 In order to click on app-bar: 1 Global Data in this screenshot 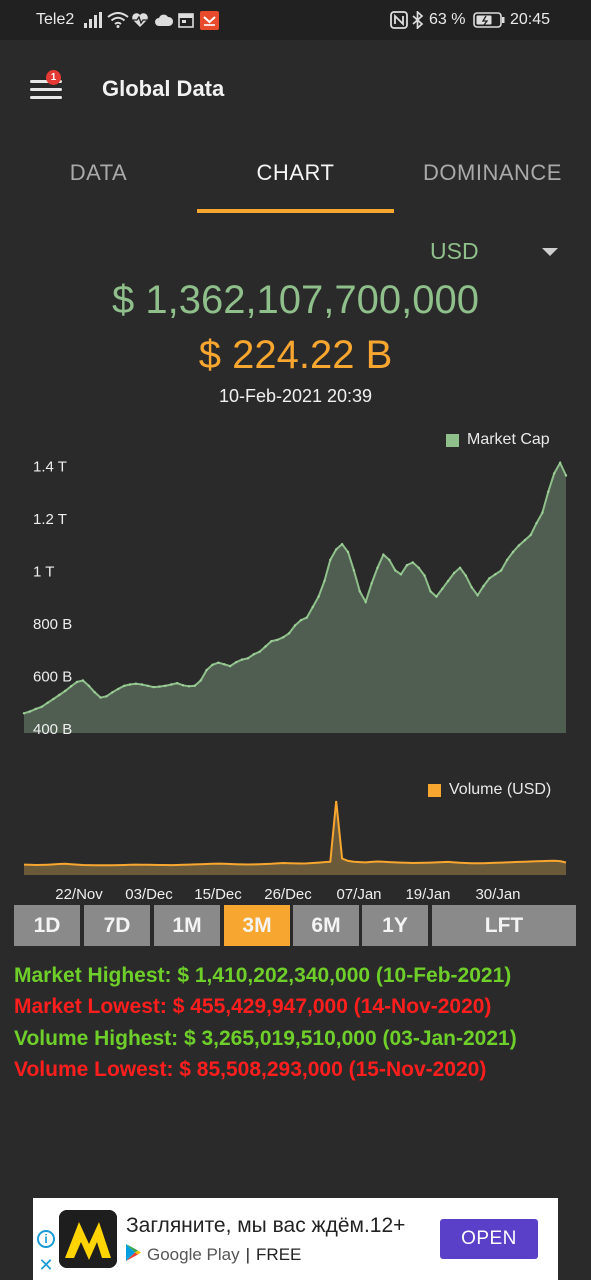, I will do `click(295, 87)`.